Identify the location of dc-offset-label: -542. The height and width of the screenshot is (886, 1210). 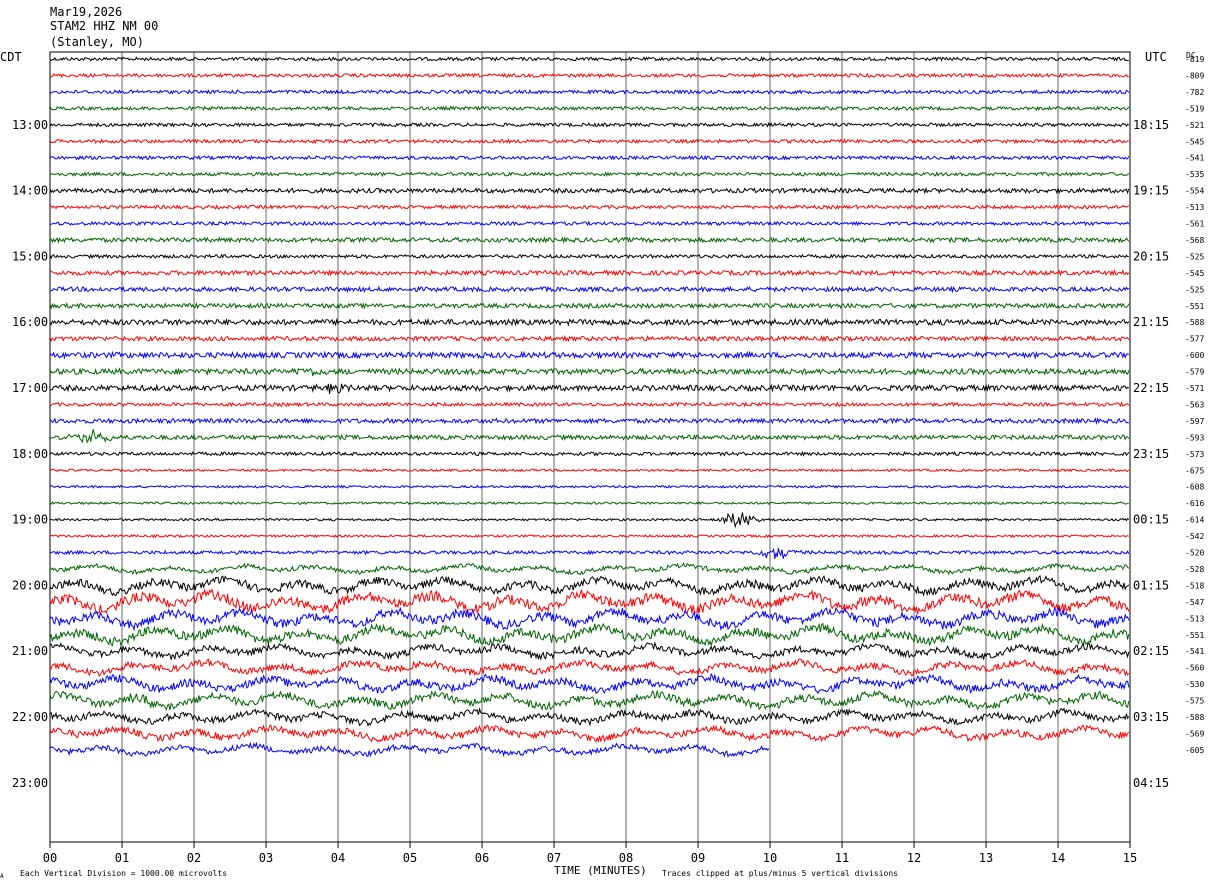
(1194, 536).